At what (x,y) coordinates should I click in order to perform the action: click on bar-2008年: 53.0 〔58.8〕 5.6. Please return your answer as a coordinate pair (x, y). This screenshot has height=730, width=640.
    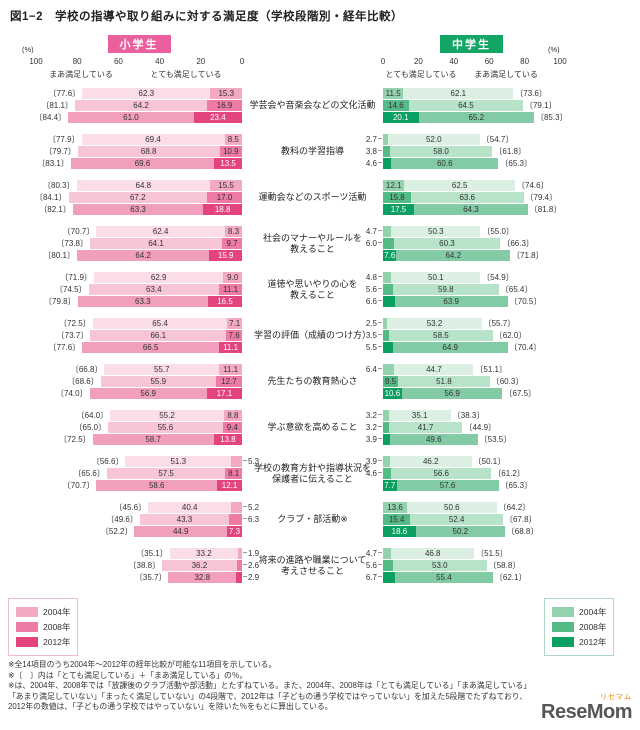
    Looking at the image, I should click on (463, 565).